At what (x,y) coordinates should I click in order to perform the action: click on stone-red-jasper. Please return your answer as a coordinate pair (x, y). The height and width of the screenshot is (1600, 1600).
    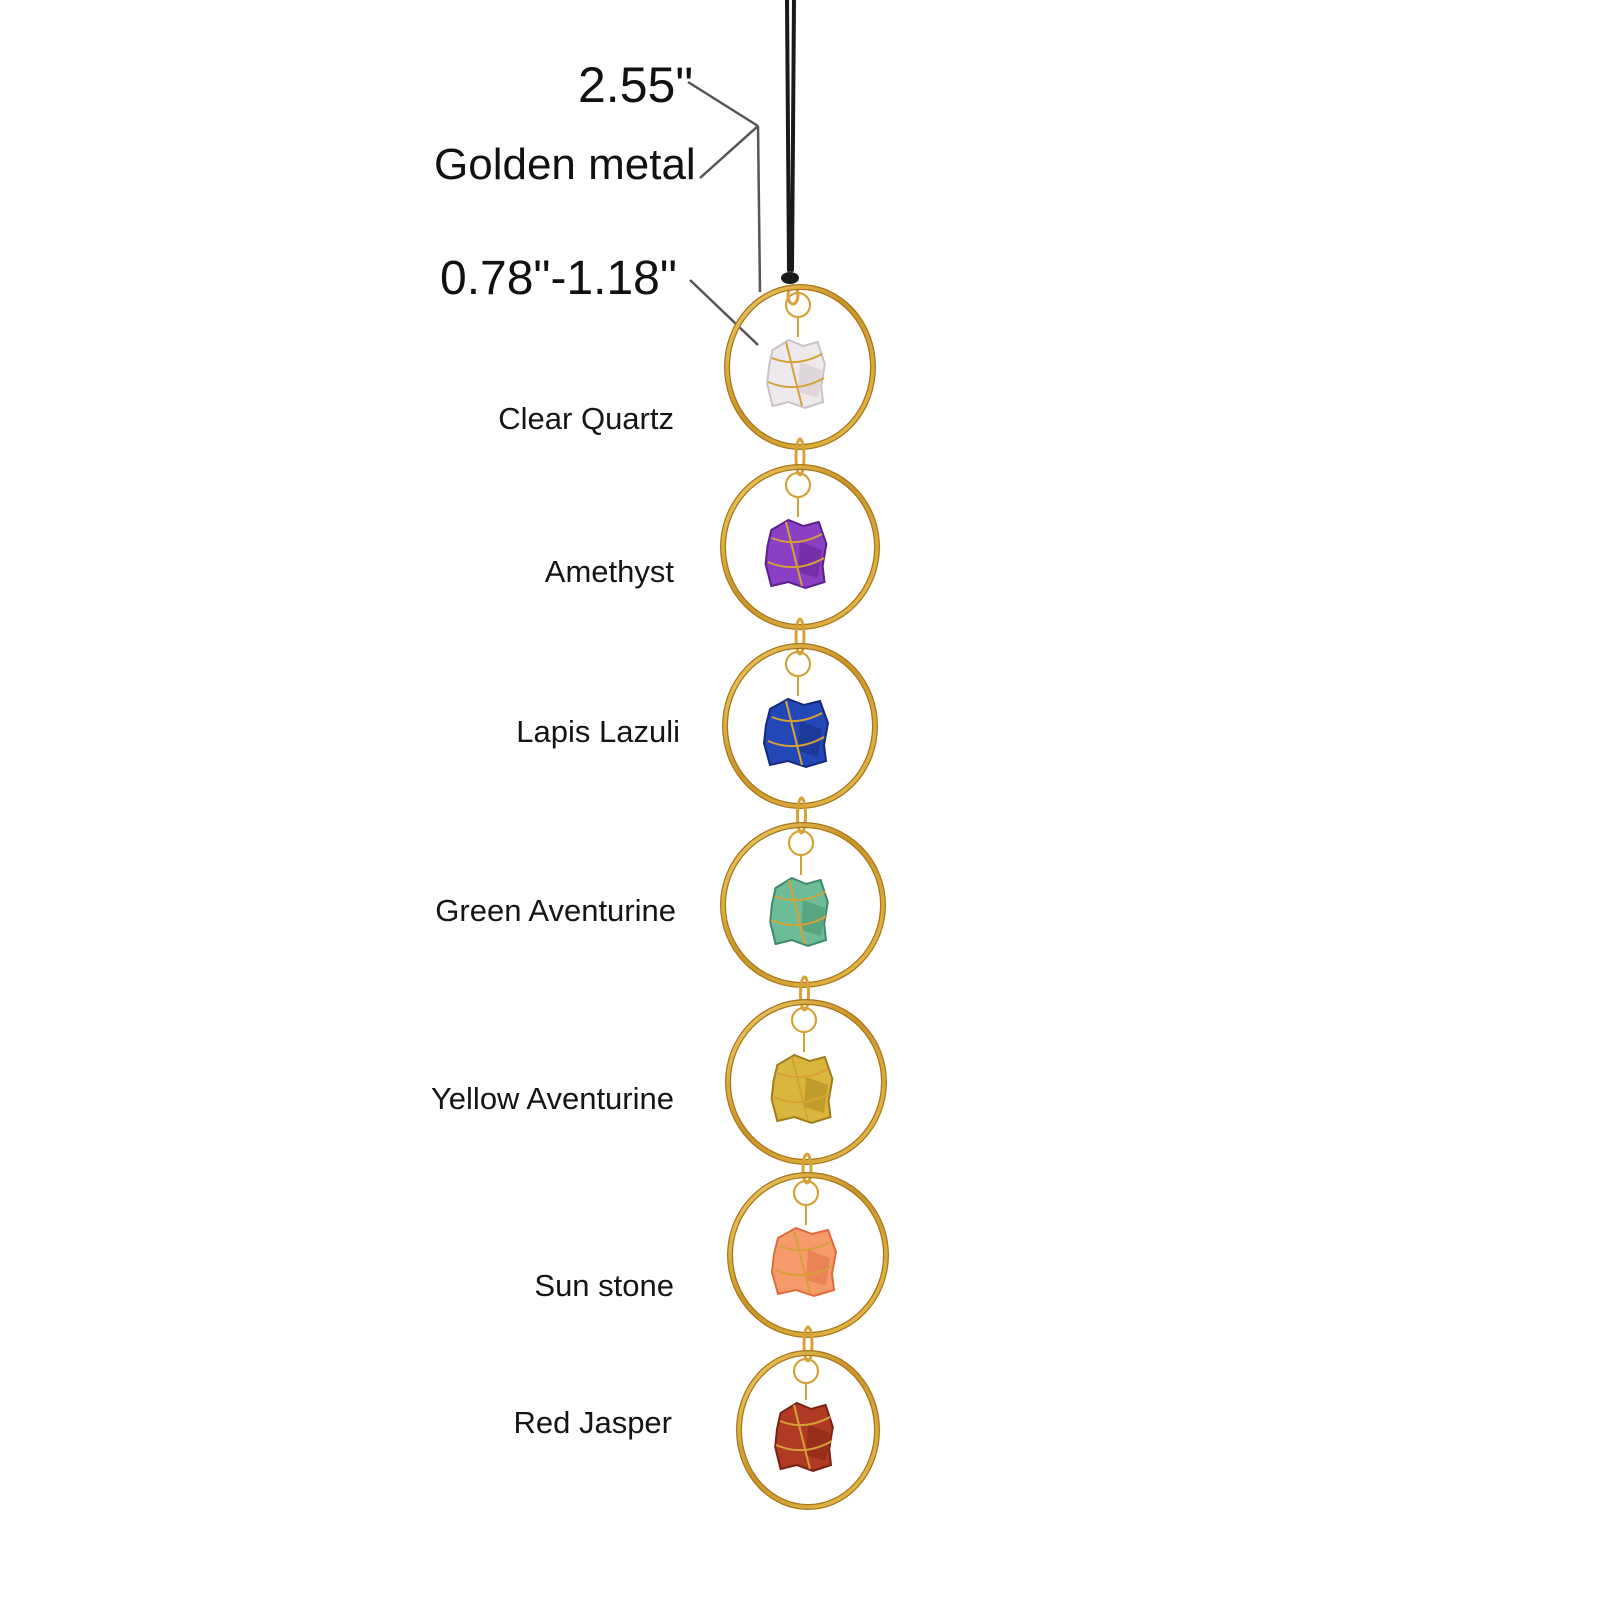
    Looking at the image, I should click on (804, 1437).